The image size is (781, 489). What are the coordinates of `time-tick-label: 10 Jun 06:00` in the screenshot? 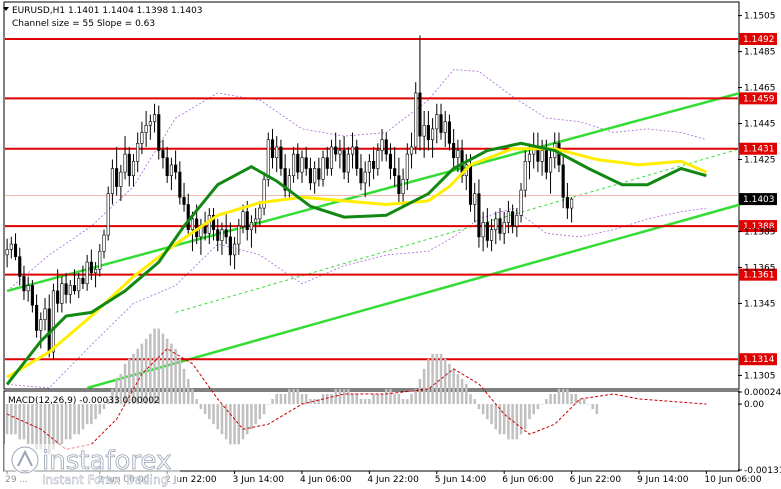 It's located at (732, 480).